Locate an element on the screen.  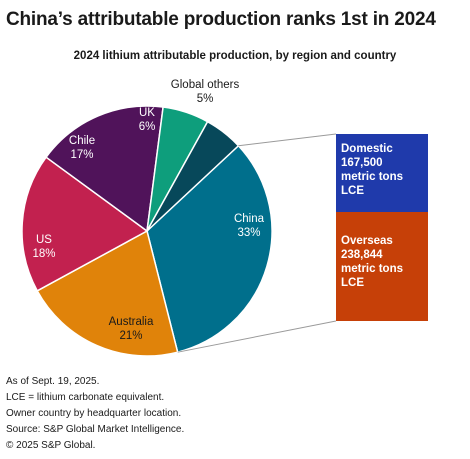
domestic-line-1: Domestic is located at coordinates (367, 149).